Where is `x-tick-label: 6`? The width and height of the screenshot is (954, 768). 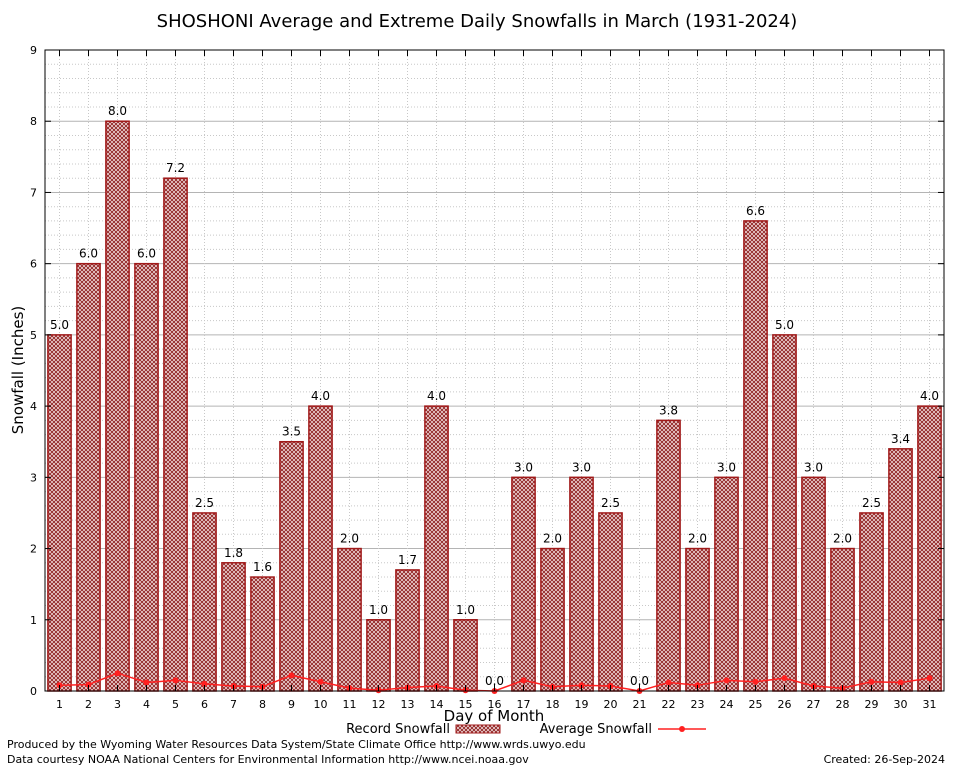
x-tick-label: 6 is located at coordinates (204, 704).